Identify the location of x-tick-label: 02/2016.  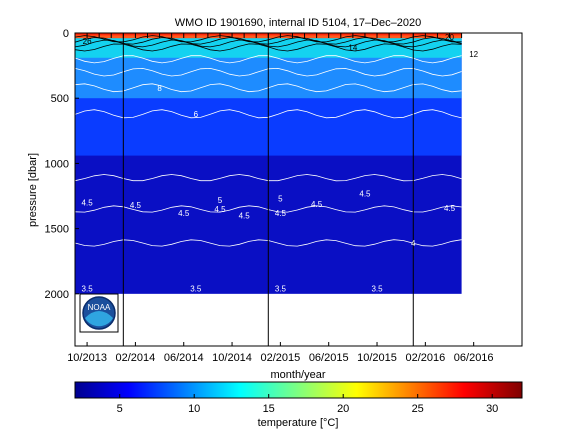
(425, 358).